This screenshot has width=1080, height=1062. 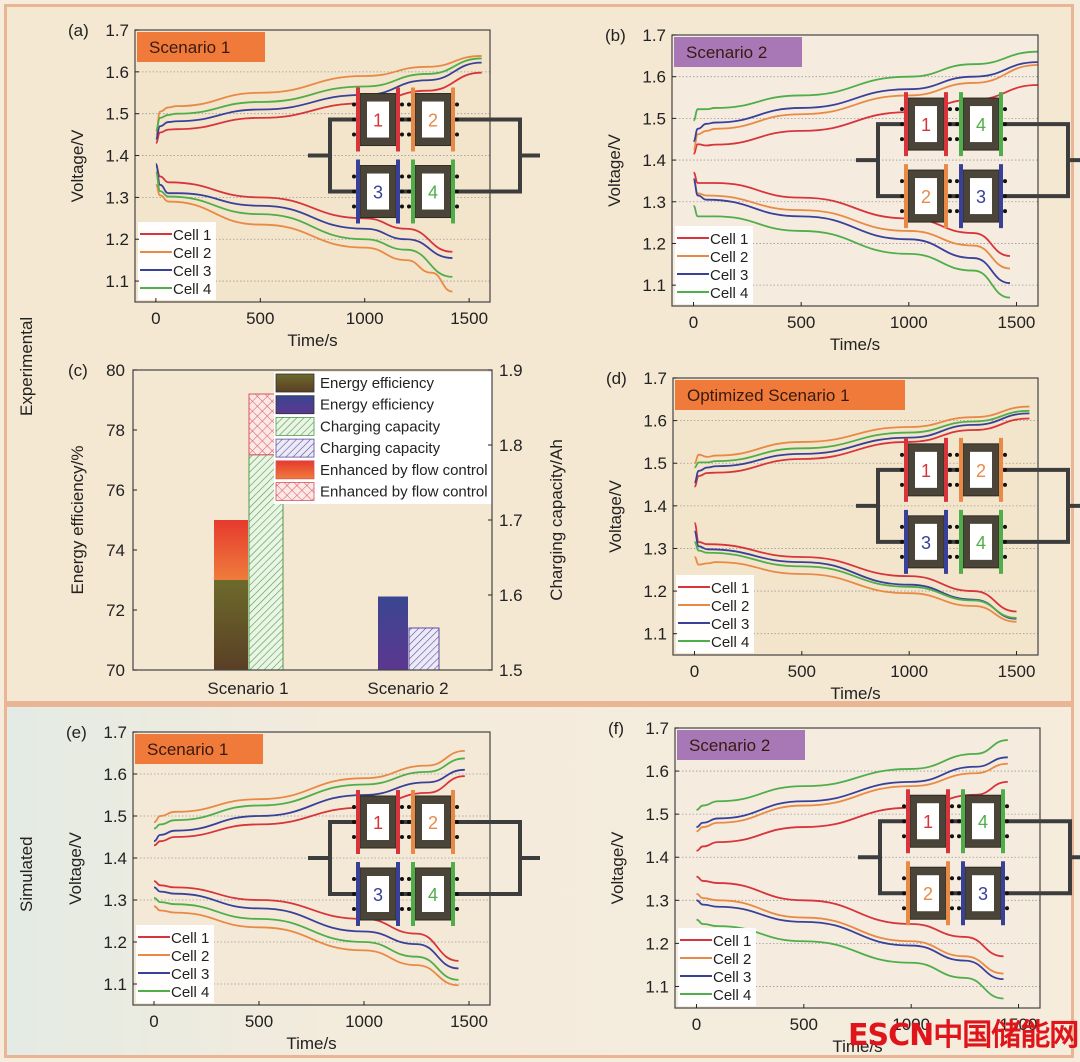 I want to click on legend-label: Energy efficiency, so click(x=377, y=405).